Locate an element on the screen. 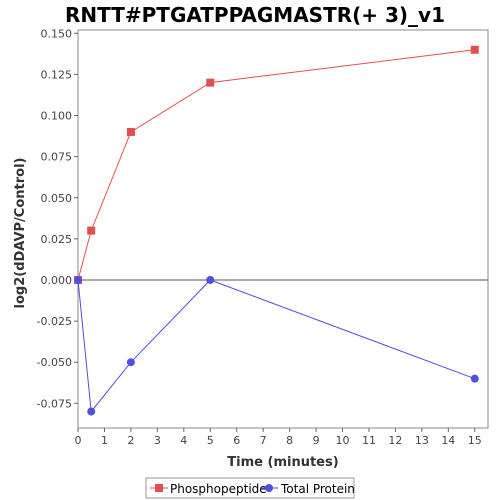 This screenshot has width=500, height=500. x-tick-label: 13 is located at coordinates (422, 440).